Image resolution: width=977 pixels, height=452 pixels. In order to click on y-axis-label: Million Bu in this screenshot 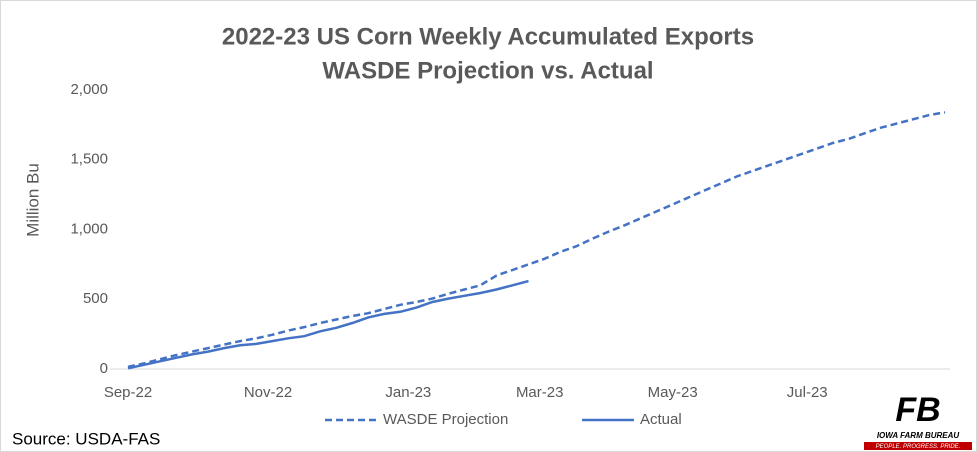, I will do `click(32, 200)`.